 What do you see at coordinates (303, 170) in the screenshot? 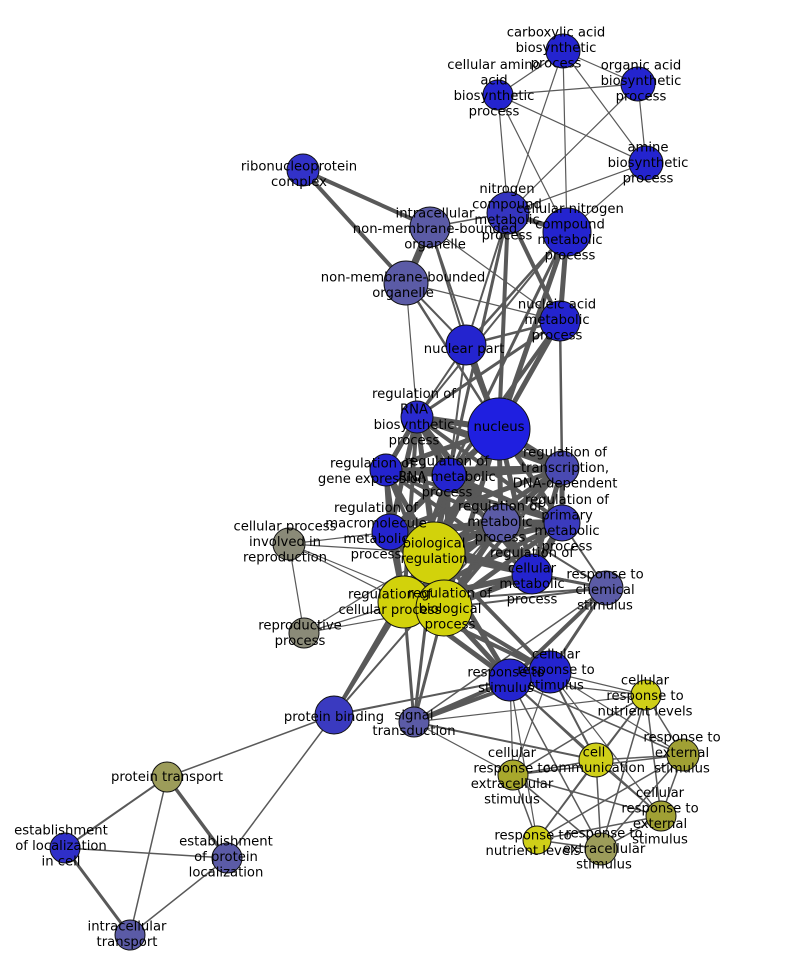
I see `graph-node-ribonucleoprotein_complex` at bounding box center [303, 170].